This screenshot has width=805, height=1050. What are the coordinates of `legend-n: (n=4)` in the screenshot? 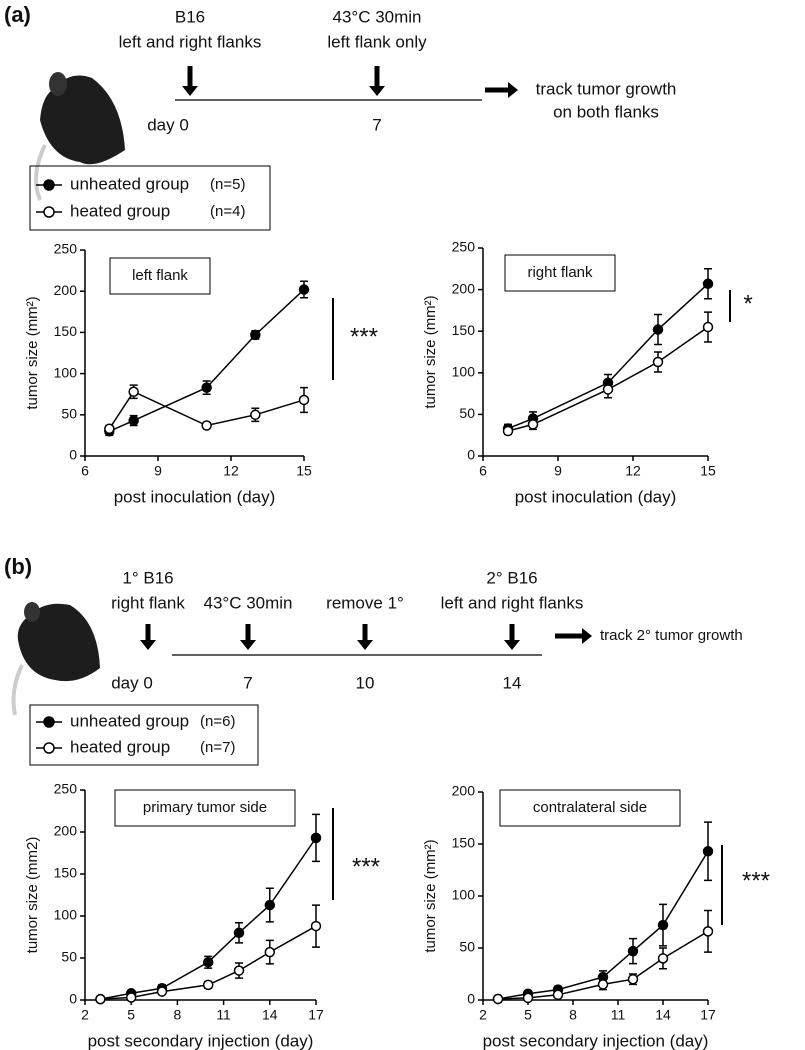 It's located at (227, 211).